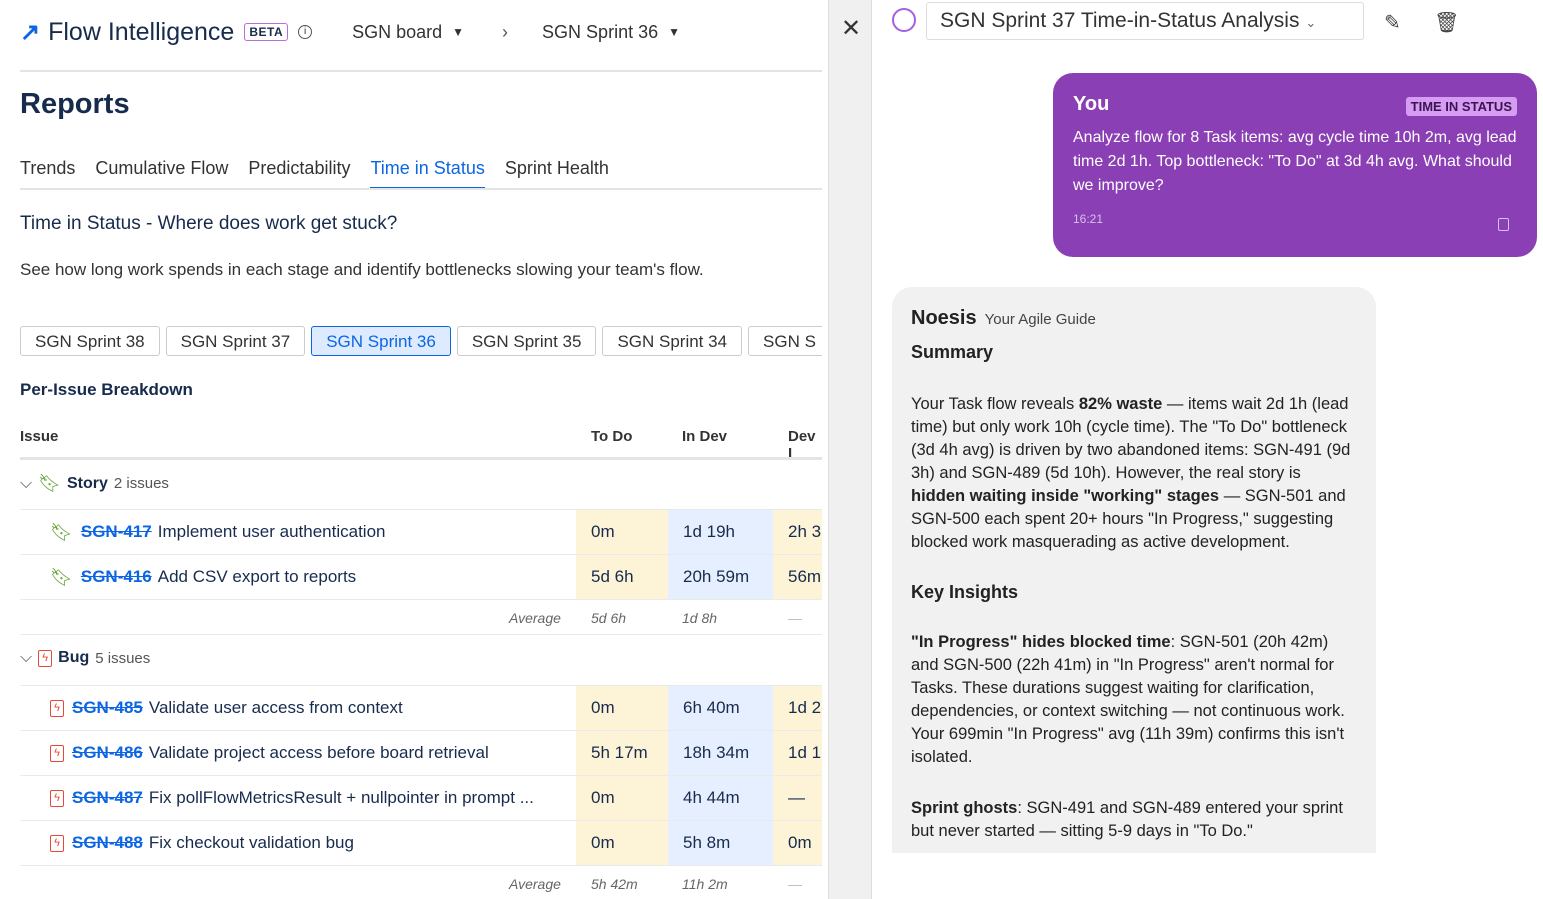  Describe the element at coordinates (1503, 224) in the screenshot. I see `copy-icon` at that location.